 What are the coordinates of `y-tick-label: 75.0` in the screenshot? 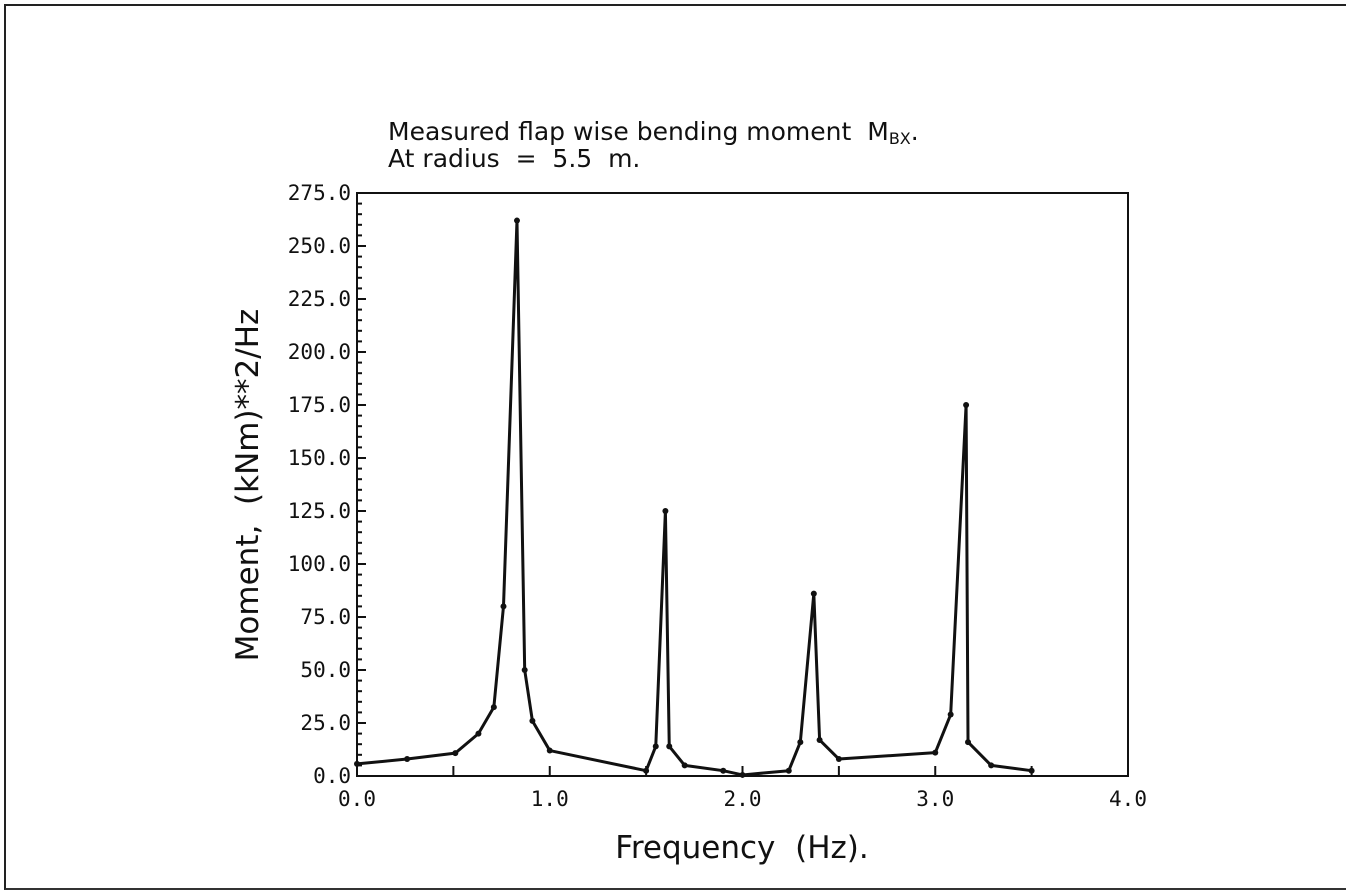 It's located at (325, 617).